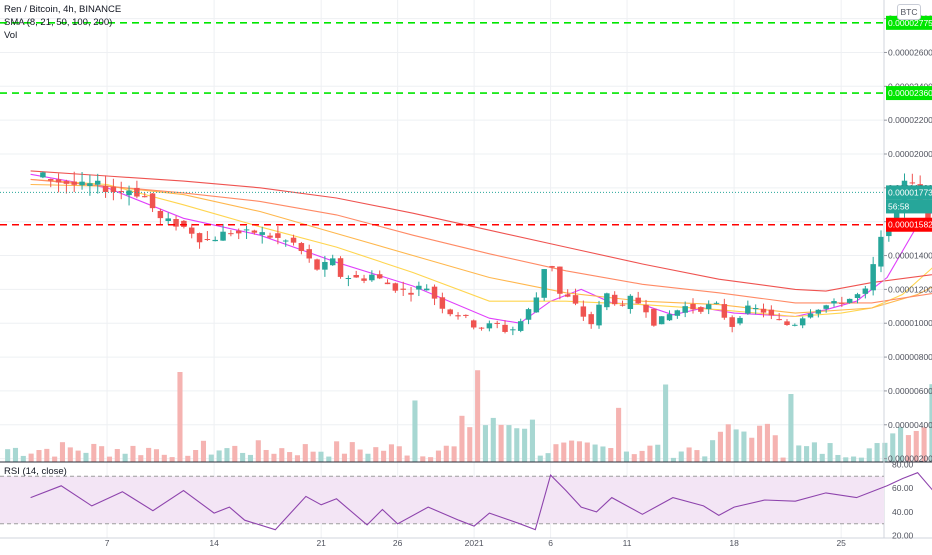  Describe the element at coordinates (909, 12) in the screenshot. I see `currency-badge: BTC` at that location.